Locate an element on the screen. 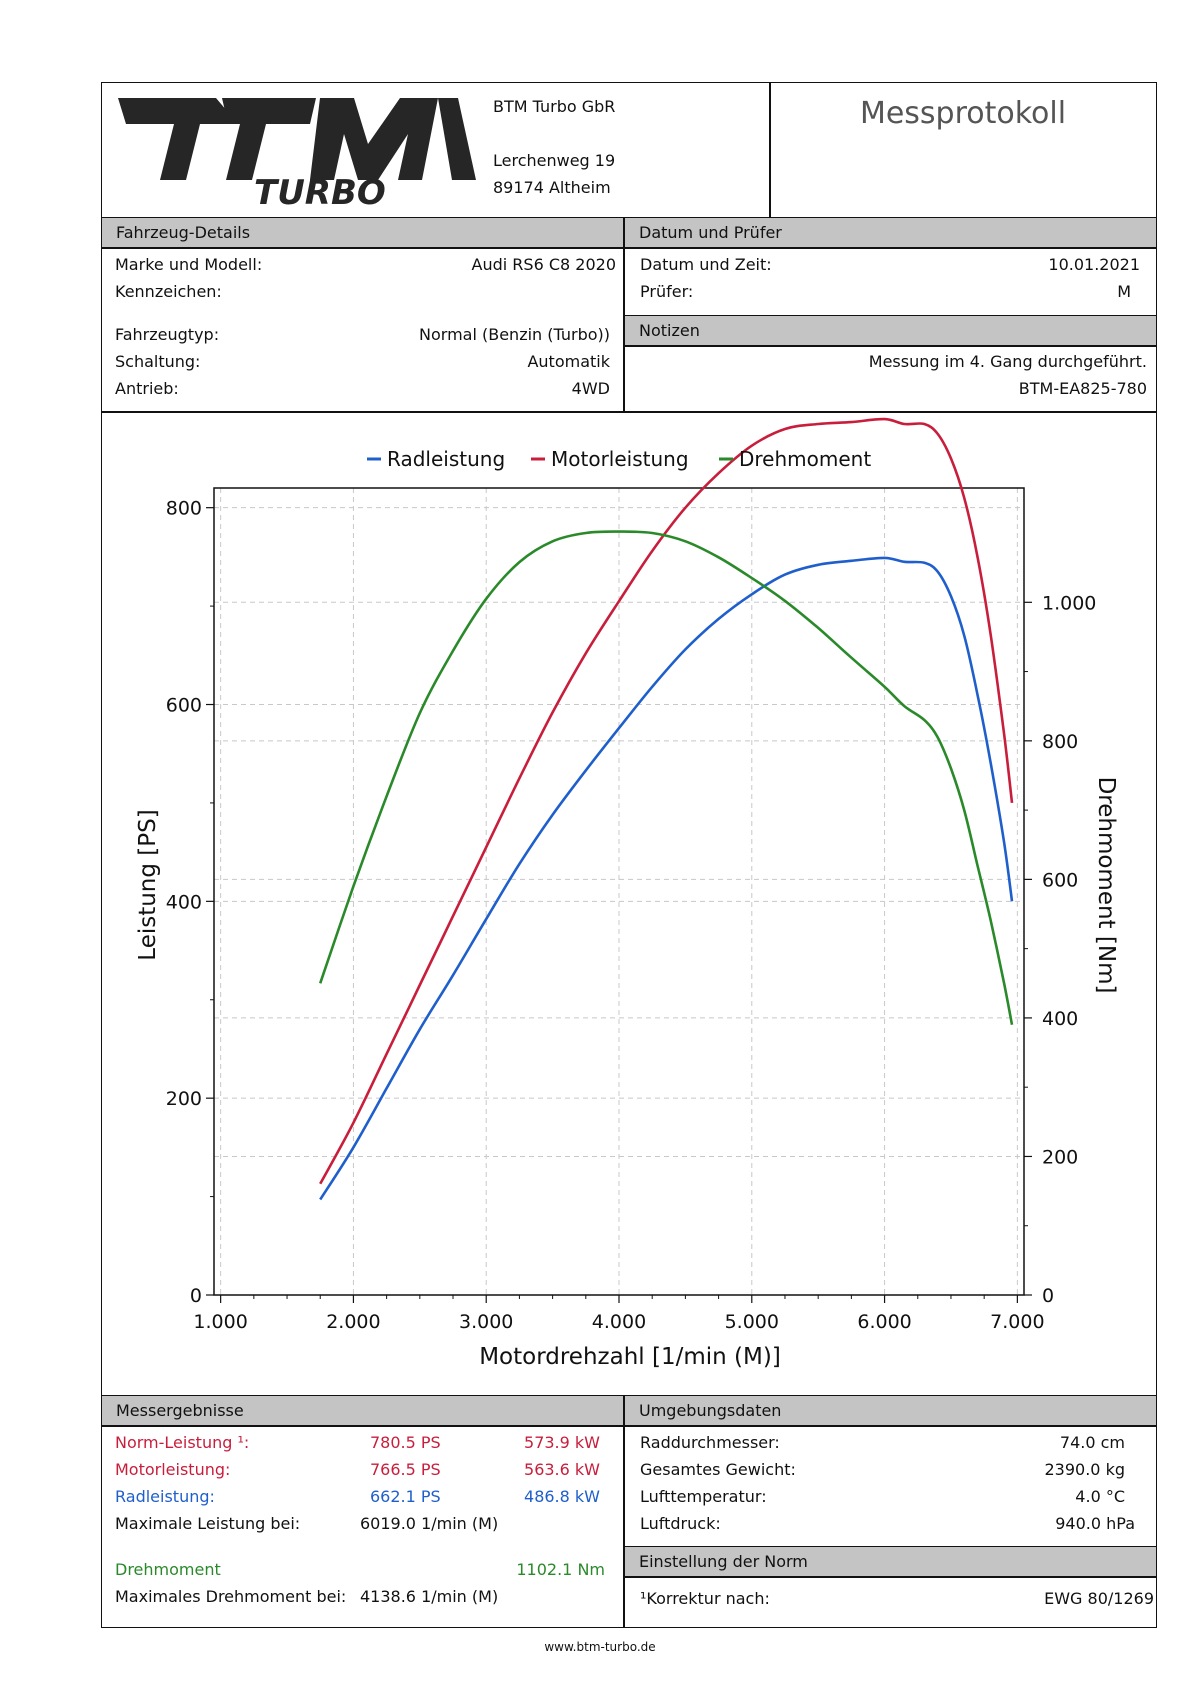  vehicle-type-value: Normal (Benzin (Turbo)) is located at coordinates (514, 334).